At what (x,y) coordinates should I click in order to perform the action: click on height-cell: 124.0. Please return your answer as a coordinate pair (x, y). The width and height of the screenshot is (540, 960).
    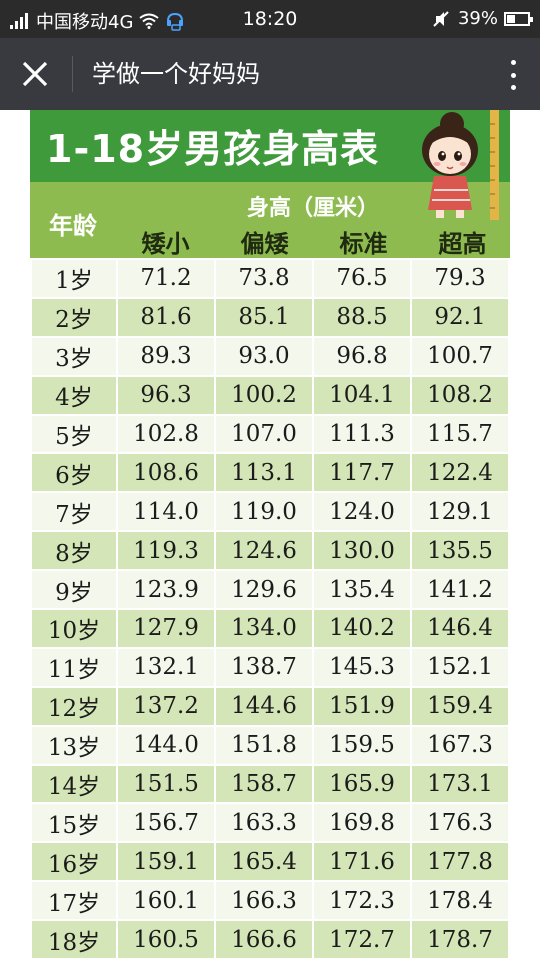
    Looking at the image, I should click on (362, 512).